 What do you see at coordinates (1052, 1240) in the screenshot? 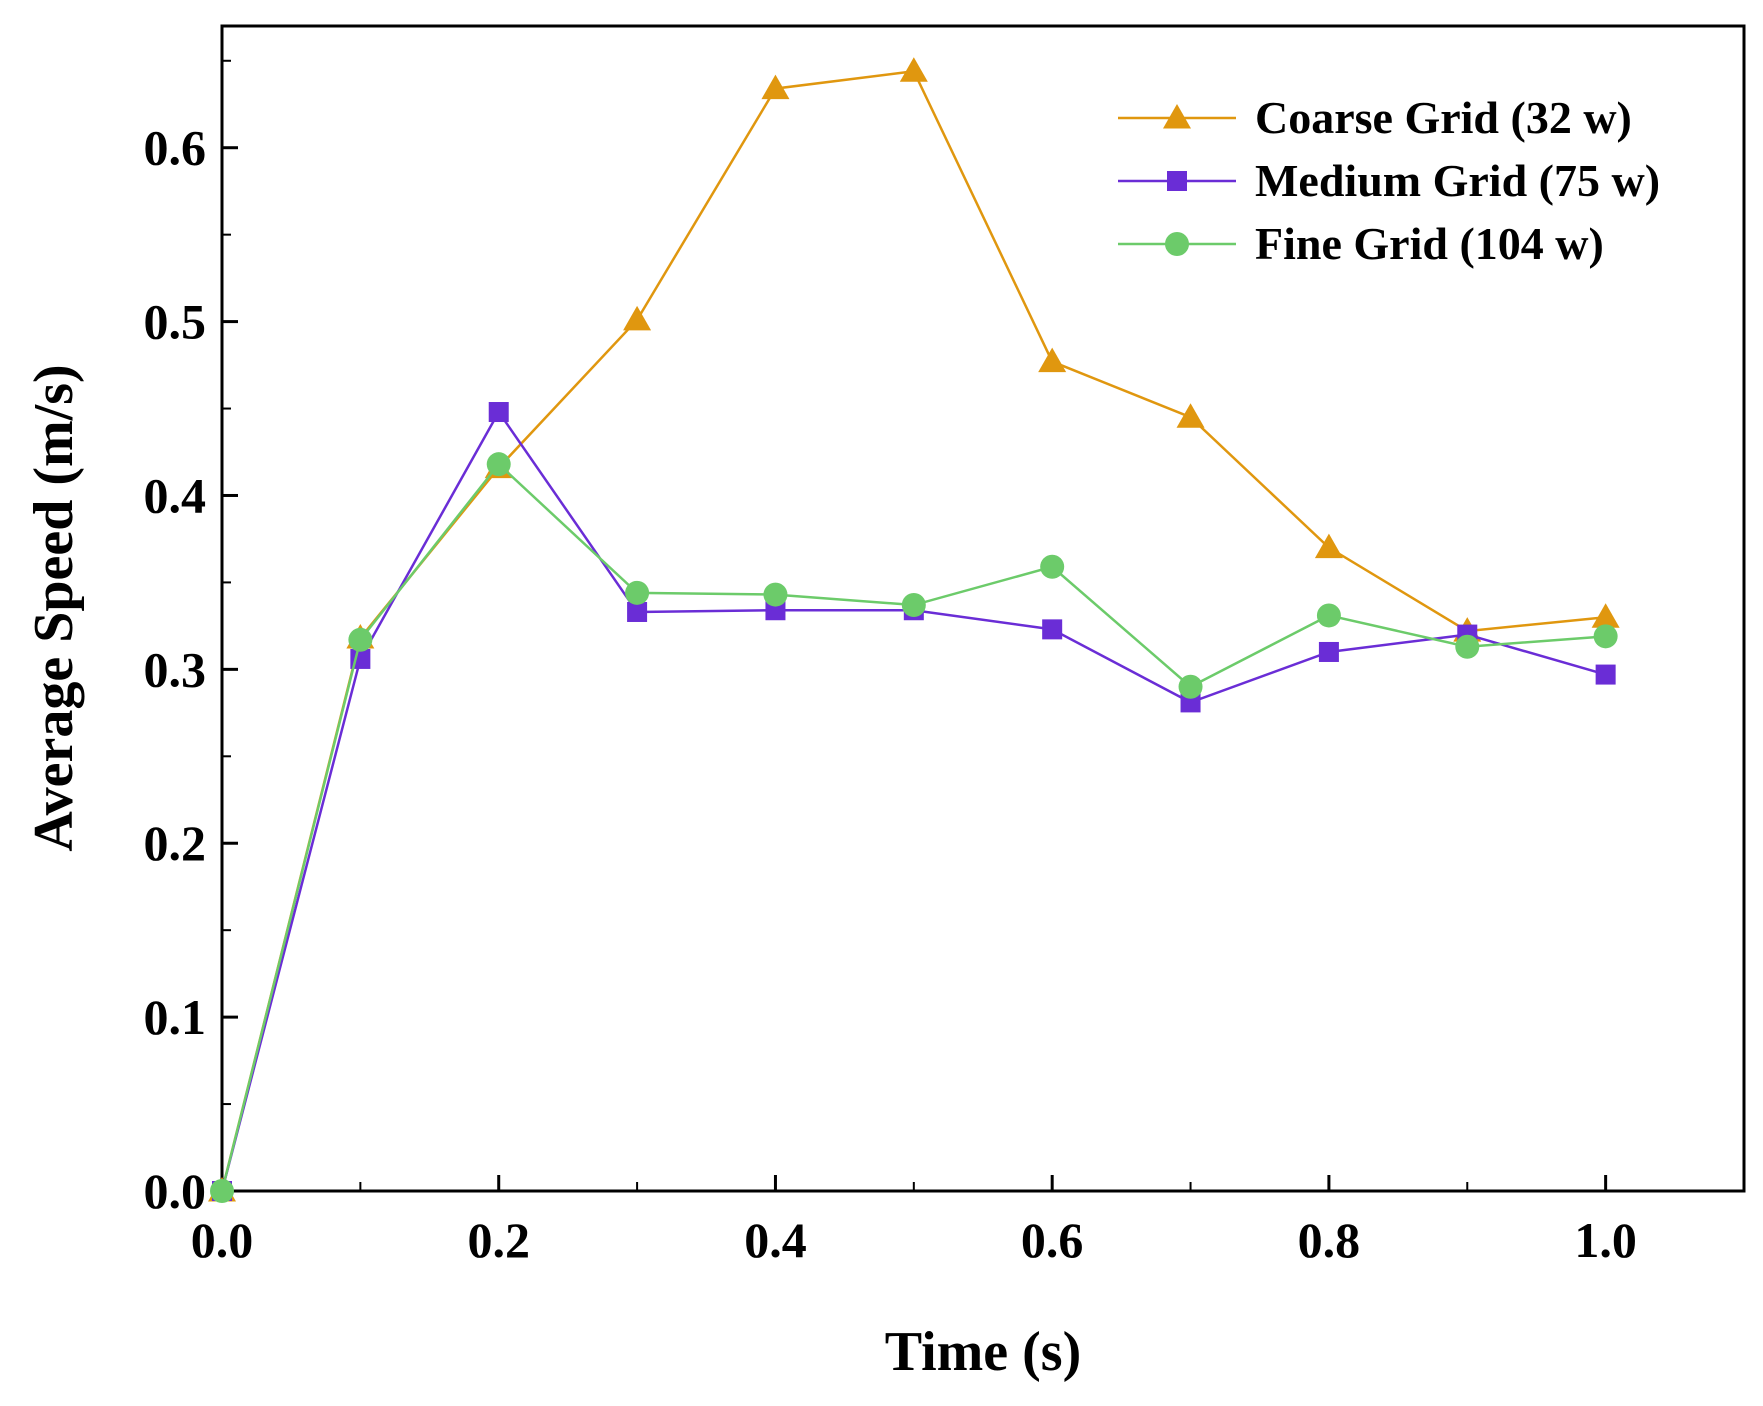
I see `x-tick-label: 0.6` at bounding box center [1052, 1240].